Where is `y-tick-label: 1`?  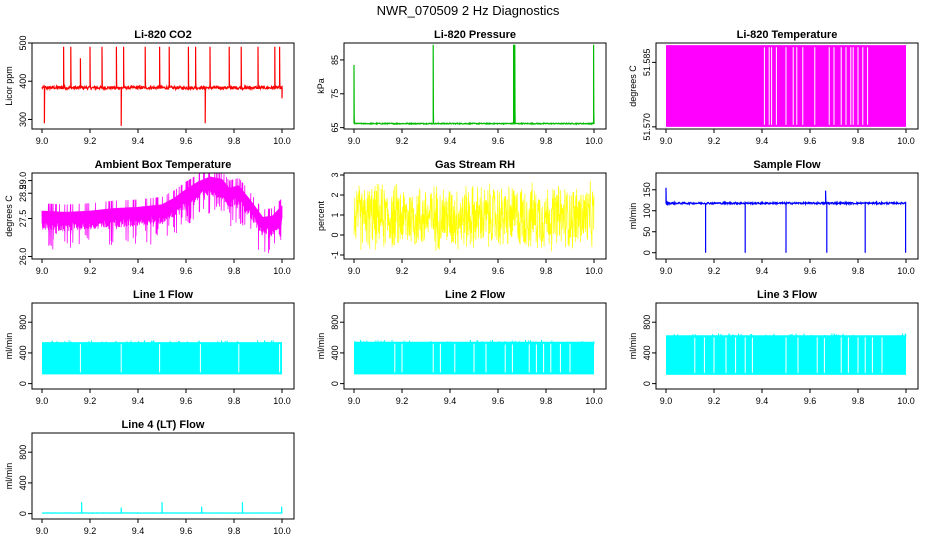 y-tick-label: 1 is located at coordinates (335, 214).